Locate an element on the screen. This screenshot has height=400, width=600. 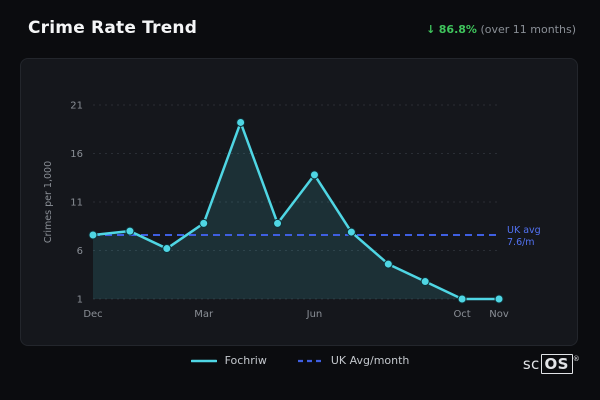
svg-text: 16 is located at coordinates (76, 154).